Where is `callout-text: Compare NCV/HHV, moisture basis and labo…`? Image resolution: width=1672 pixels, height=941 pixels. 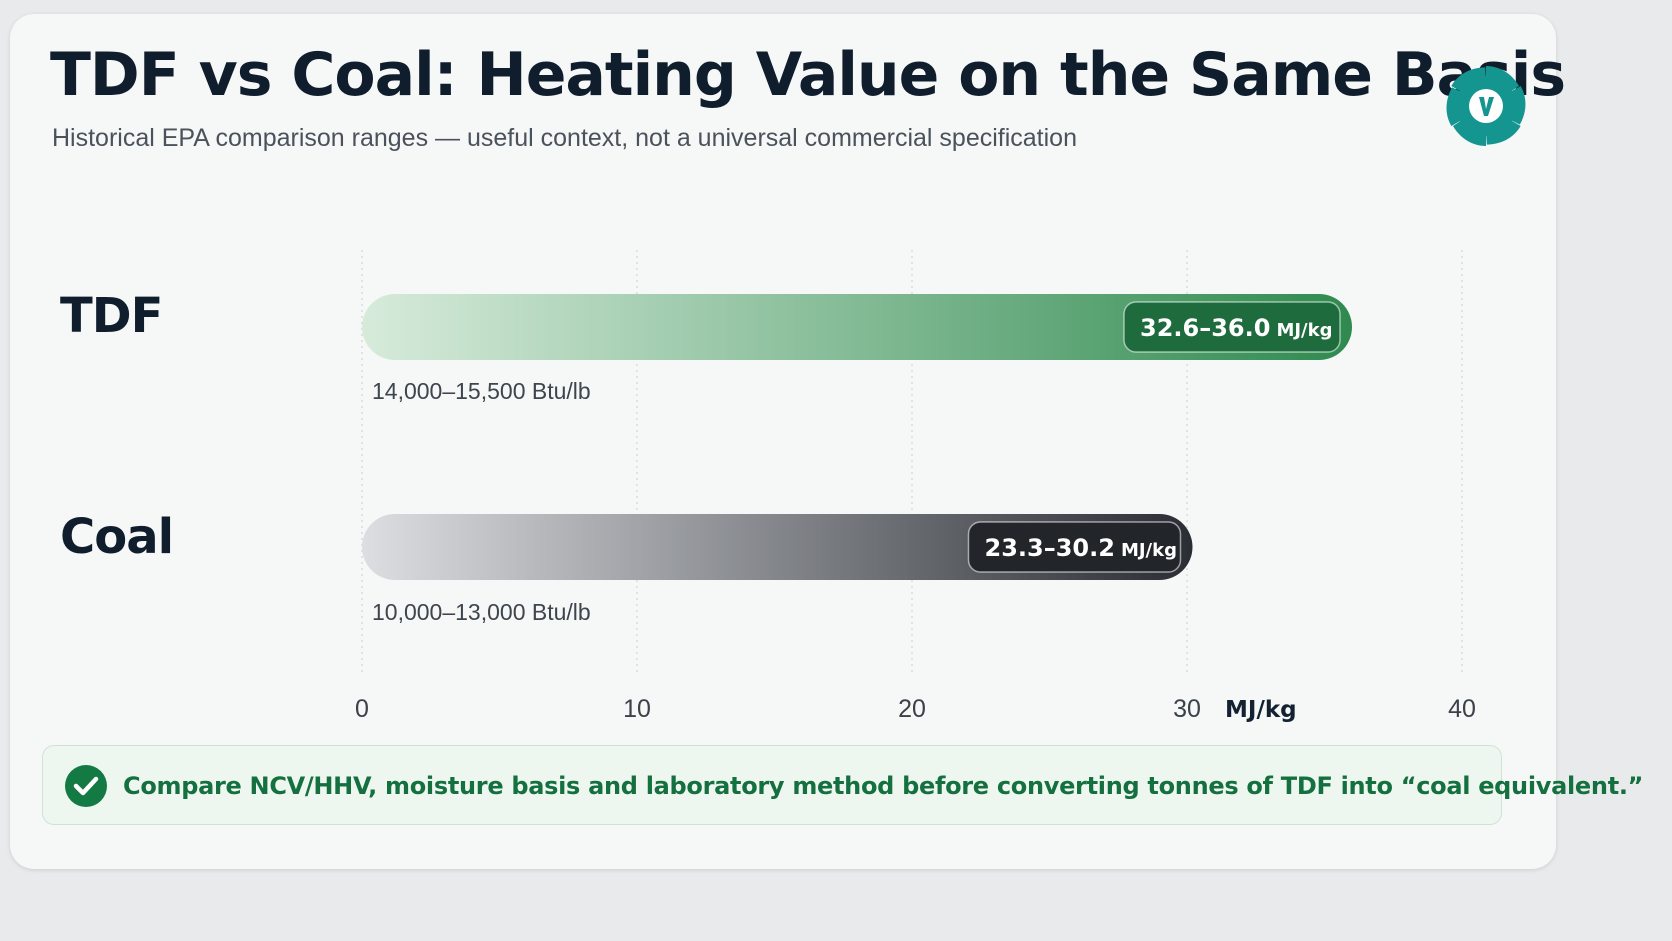
callout-text: Compare NCV/HHV, moisture basis and labo… is located at coordinates (883, 786).